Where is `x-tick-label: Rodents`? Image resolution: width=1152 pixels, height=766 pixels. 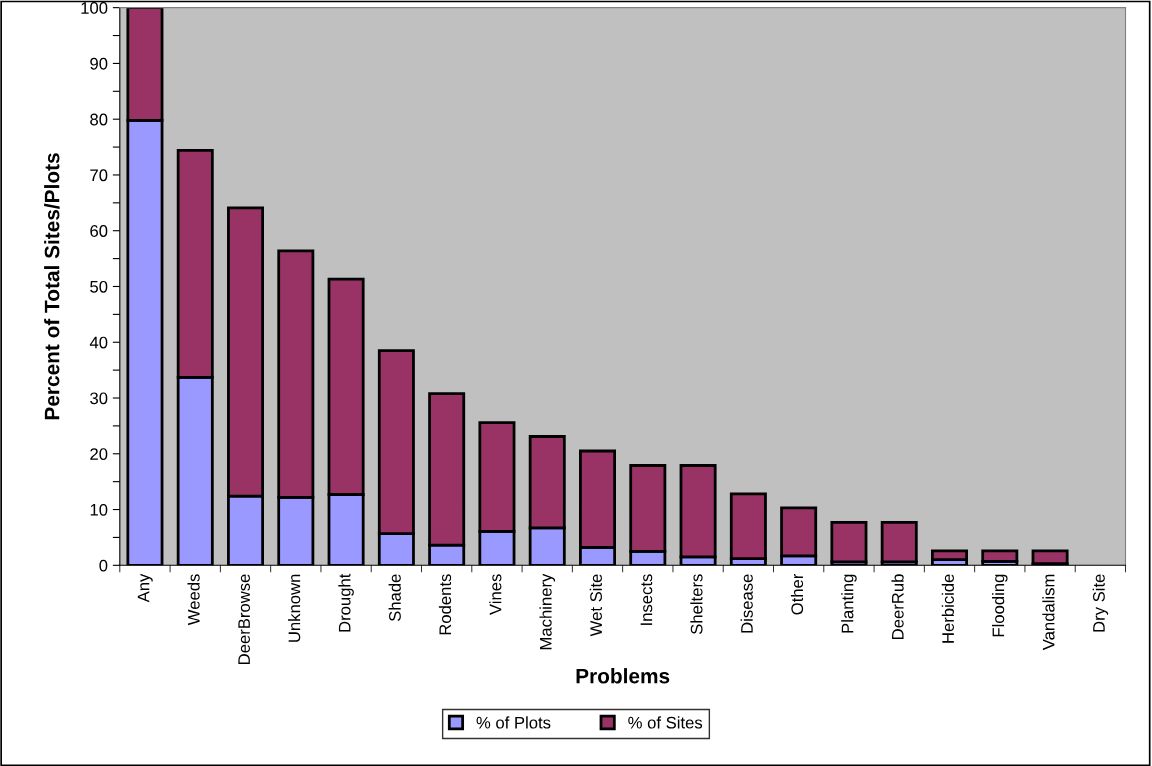
x-tick-label: Rodents is located at coordinates (445, 604).